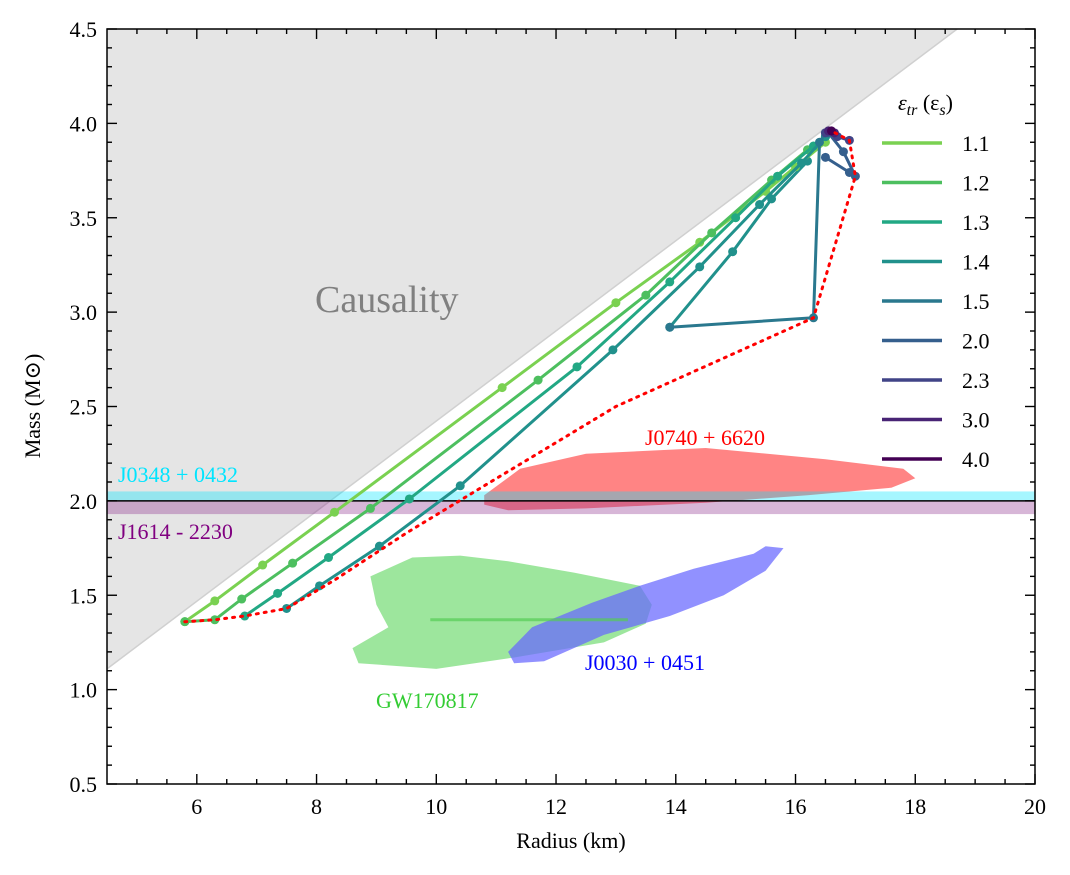 Image resolution: width=1070 pixels, height=875 pixels. Describe the element at coordinates (976, 183) in the screenshot. I see `legend-label-1-2: 1.2` at that location.